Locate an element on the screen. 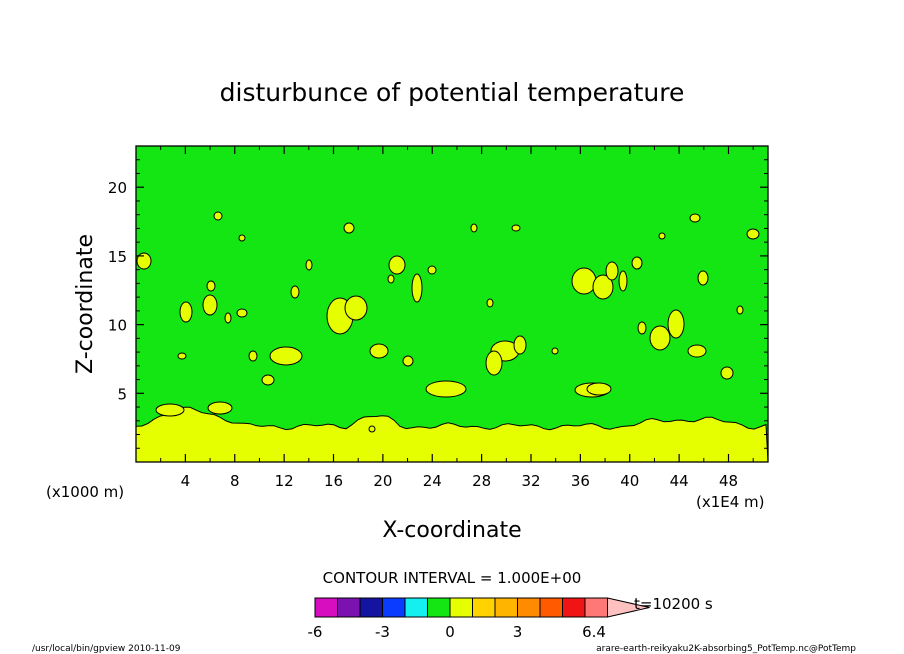  contour-interval-text: CONTOUR INTERVAL = 1.000E+00 is located at coordinates (452, 578).